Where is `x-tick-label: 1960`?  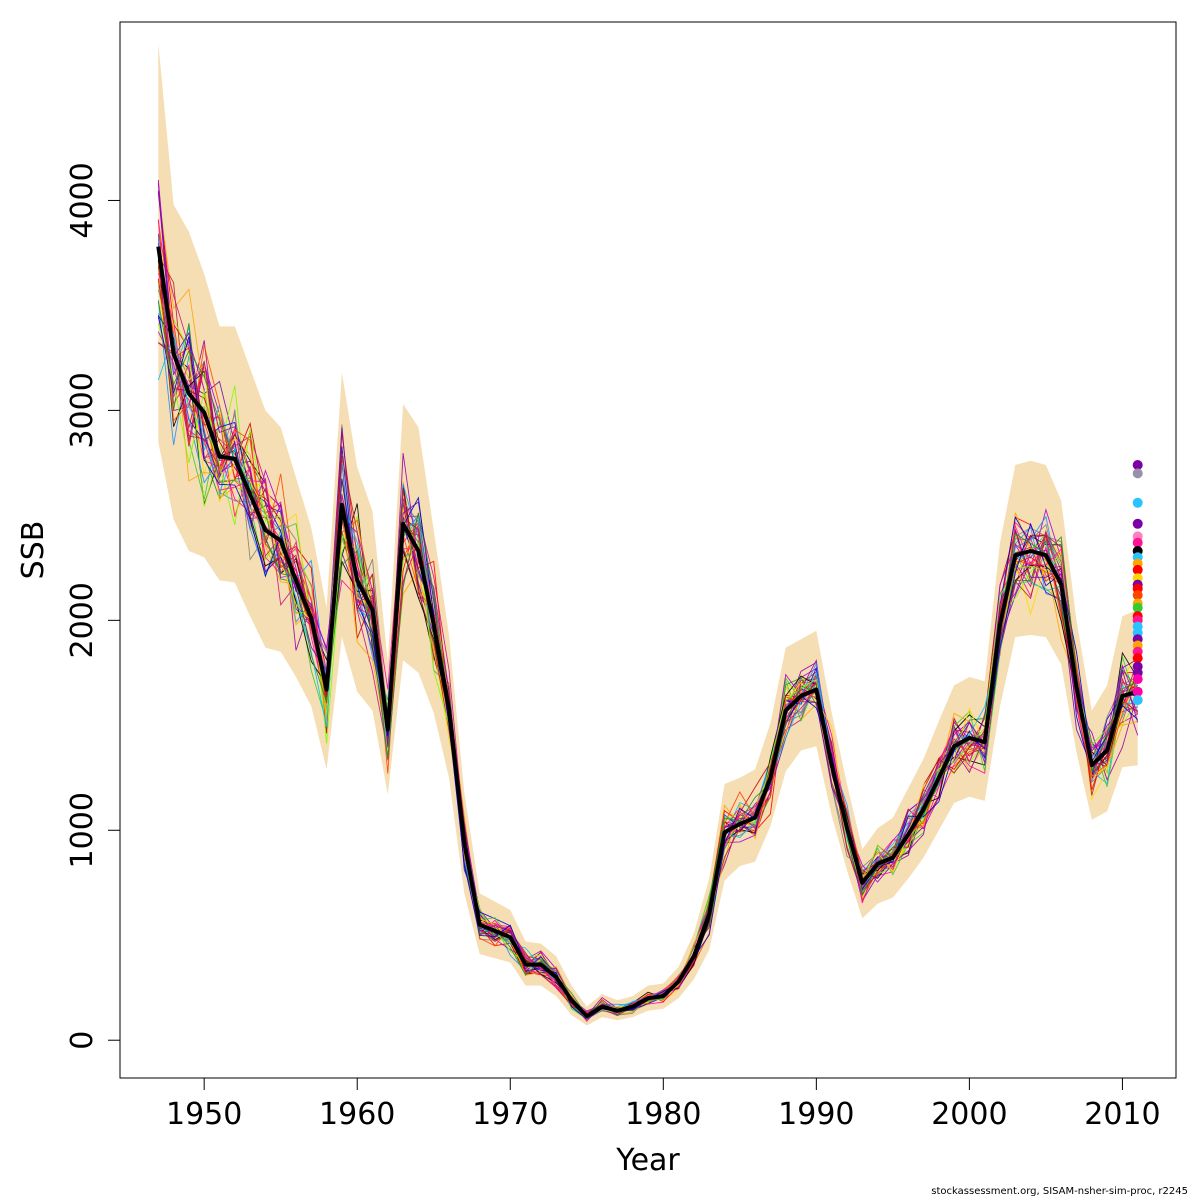
x-tick-label: 1960 is located at coordinates (357, 1114).